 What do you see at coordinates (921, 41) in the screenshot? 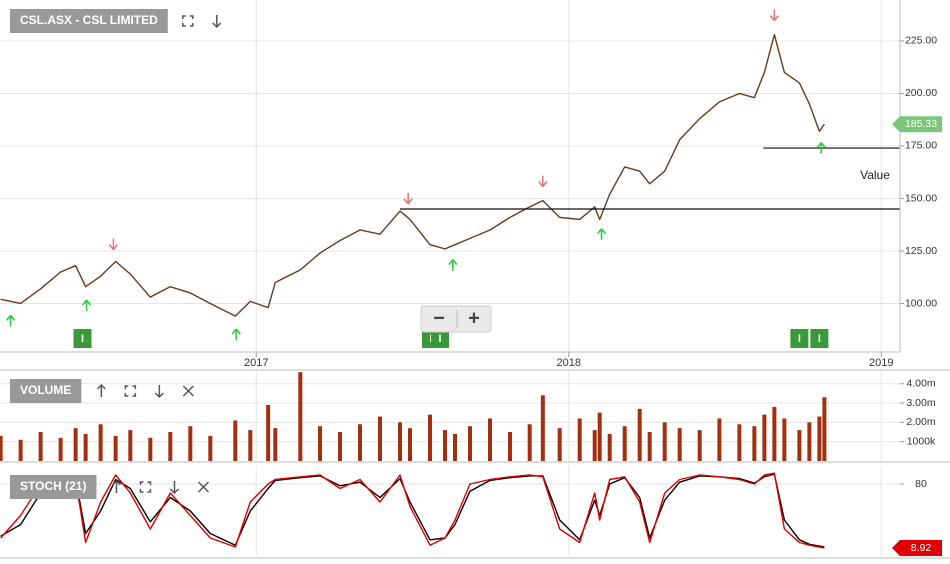
I see `y-tick-label: 225.00` at bounding box center [921, 41].